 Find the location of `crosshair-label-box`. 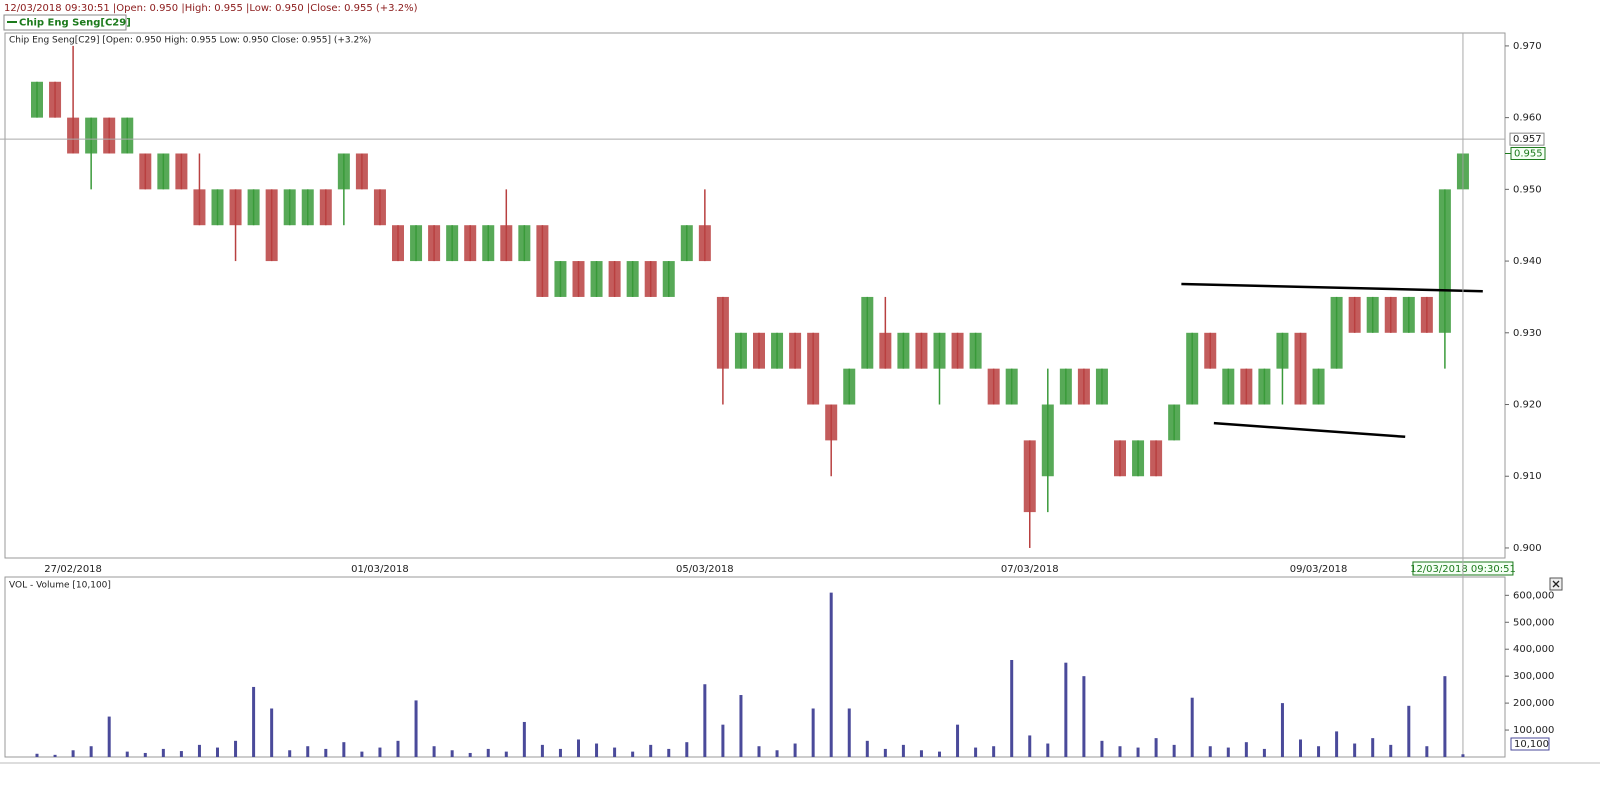

crosshair-label-box is located at coordinates (1527, 139).